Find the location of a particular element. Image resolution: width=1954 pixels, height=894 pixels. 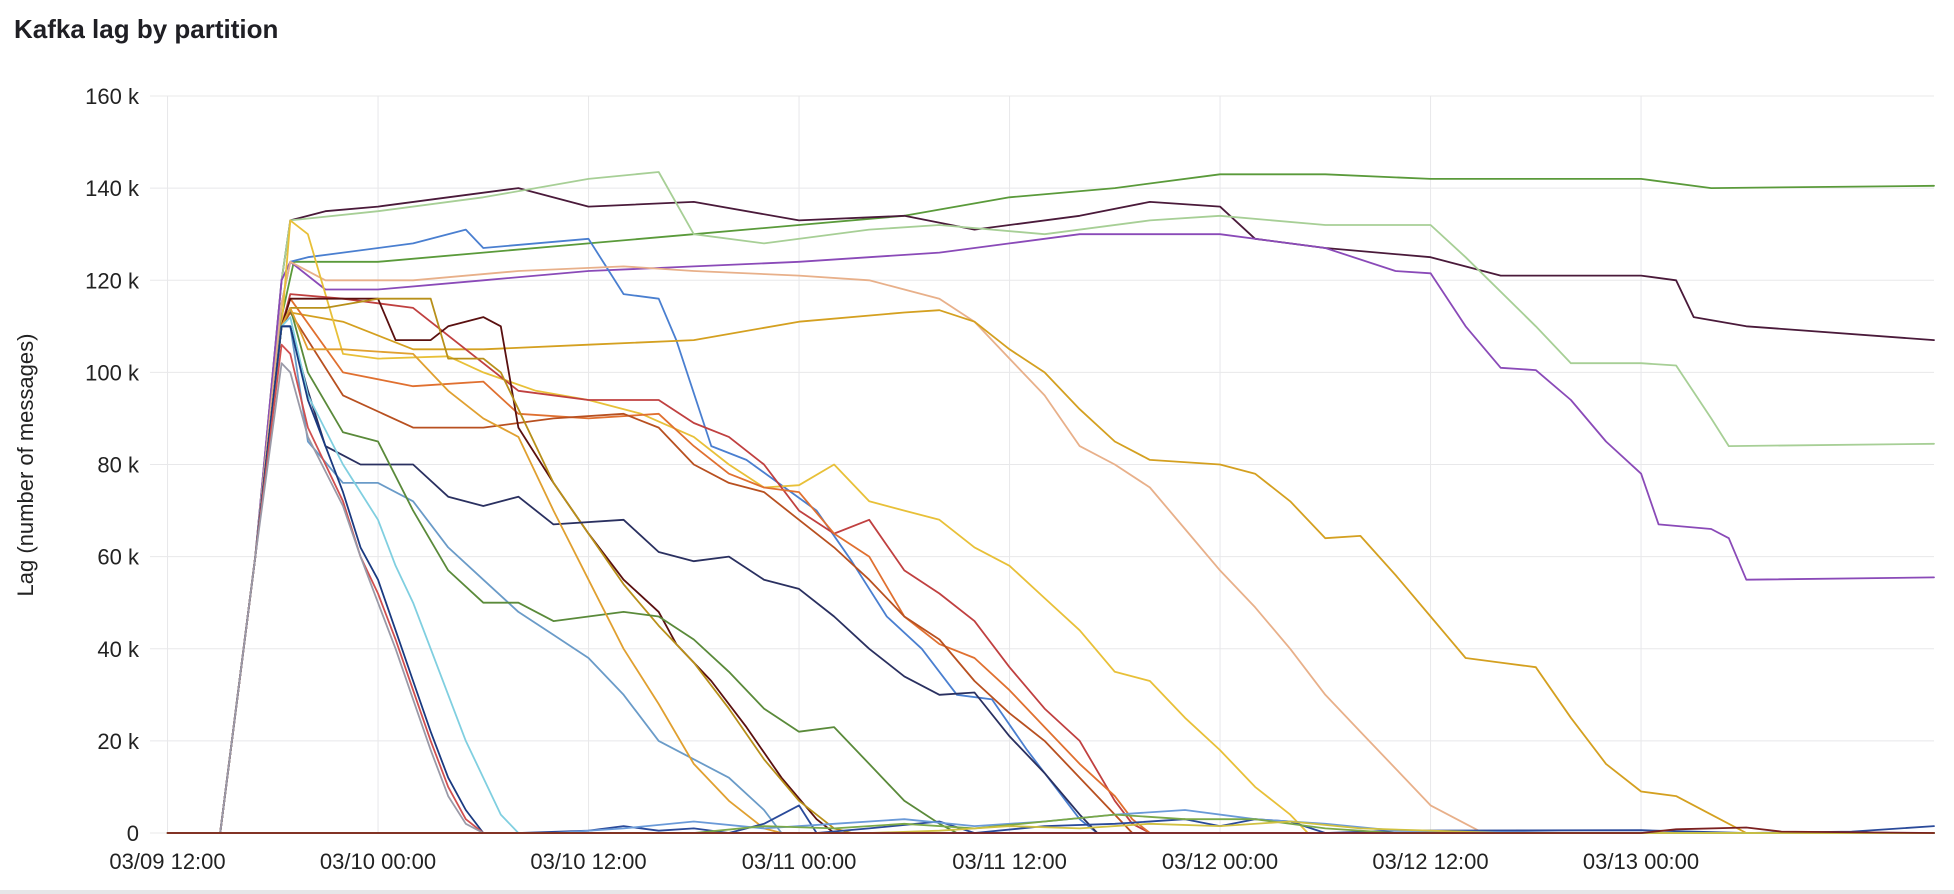

y-tick-label: 40 k is located at coordinates (118, 649).